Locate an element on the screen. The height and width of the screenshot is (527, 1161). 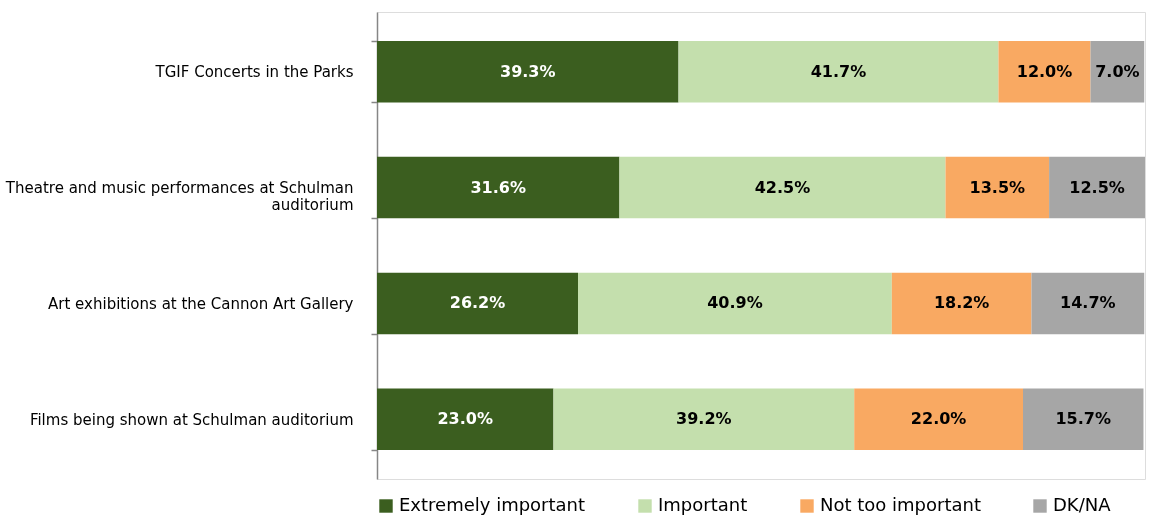
data-label: 12.0% is located at coordinates (1044, 71).